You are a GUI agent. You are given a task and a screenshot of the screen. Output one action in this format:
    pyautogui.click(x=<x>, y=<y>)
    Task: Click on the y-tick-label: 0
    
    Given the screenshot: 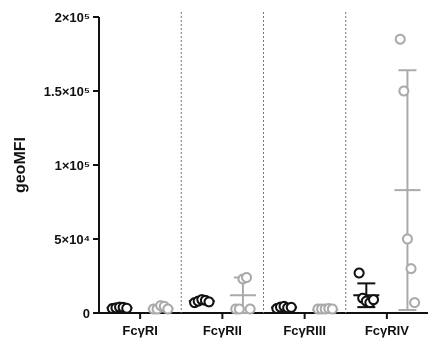 What is the action you would take?
    pyautogui.click(x=86, y=313)
    